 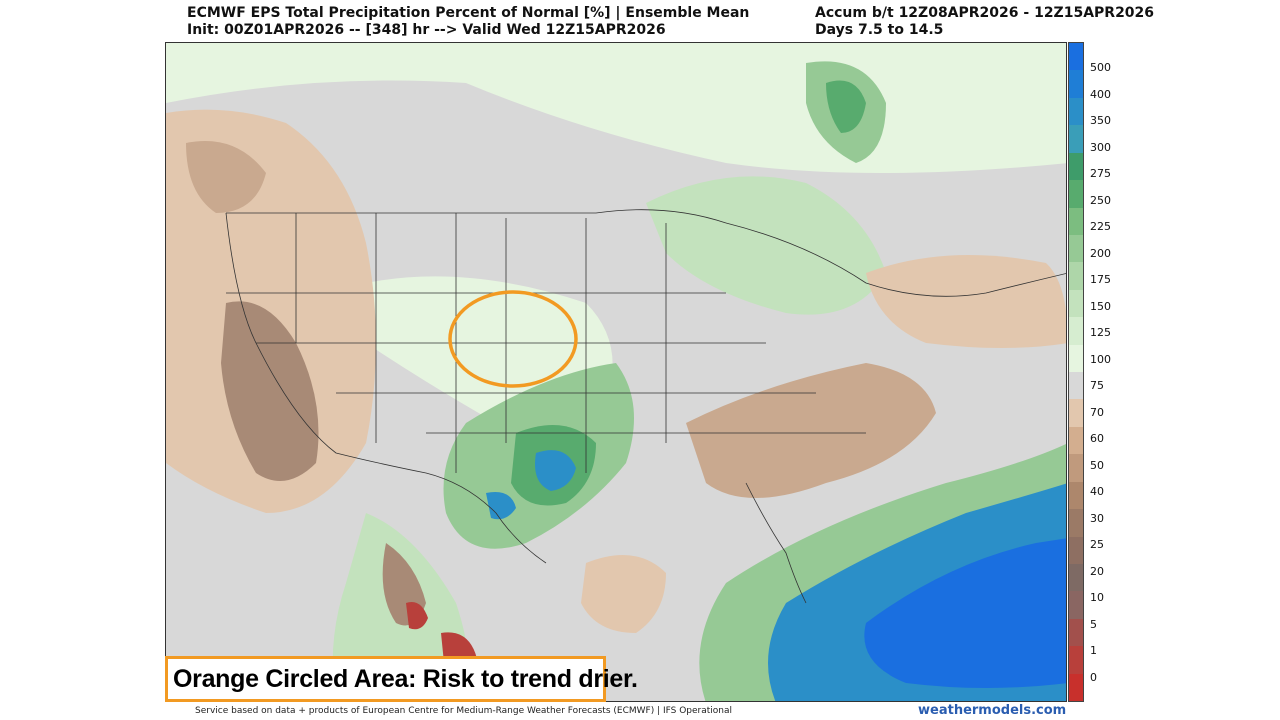 I want to click on colorbar-tick-label: 25, so click(x=1097, y=544).